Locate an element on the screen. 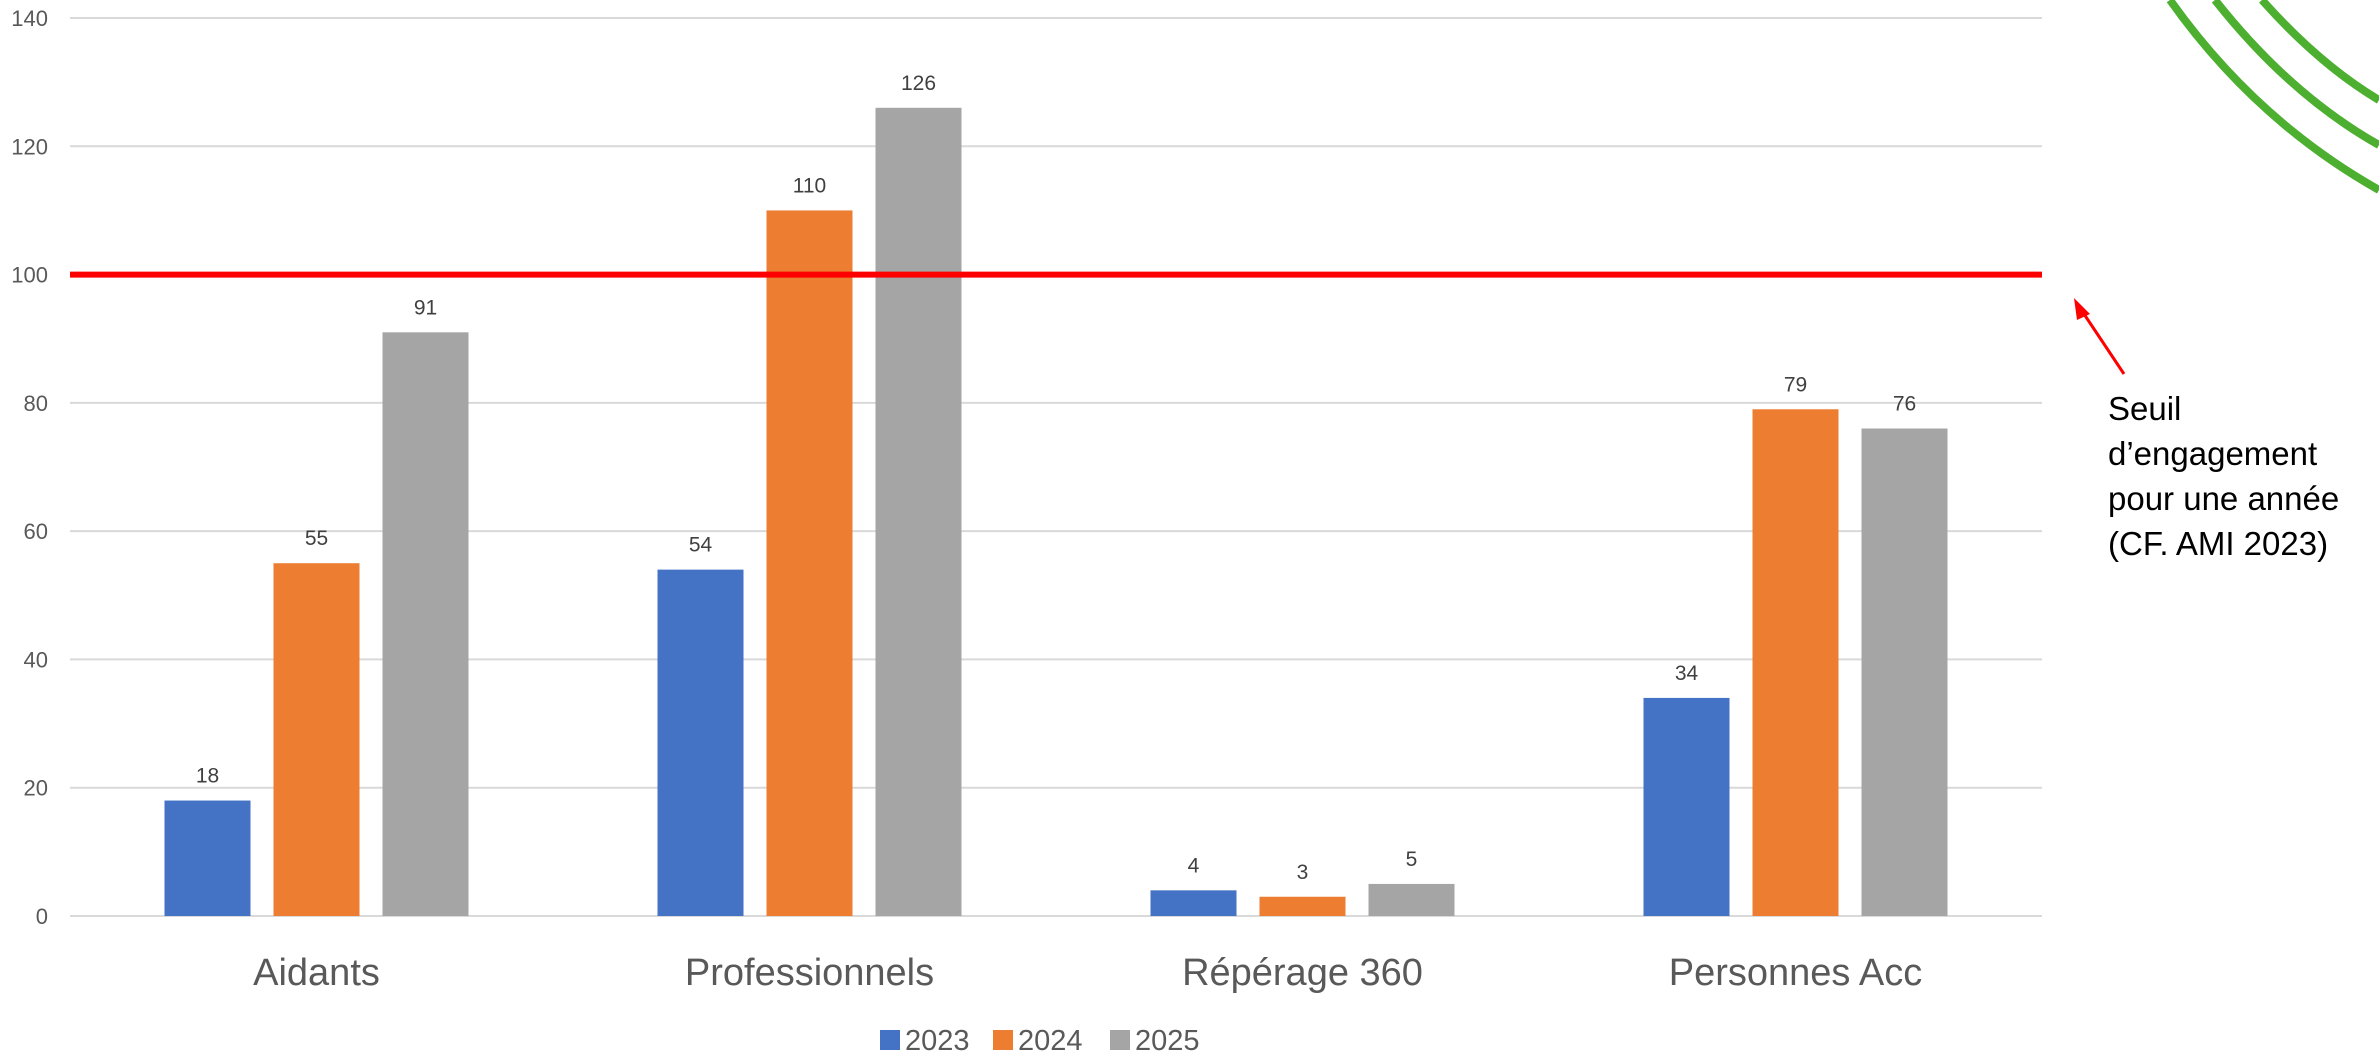 This screenshot has height=1055, width=2379. y-tick-label-80: 80 is located at coordinates (36, 403).